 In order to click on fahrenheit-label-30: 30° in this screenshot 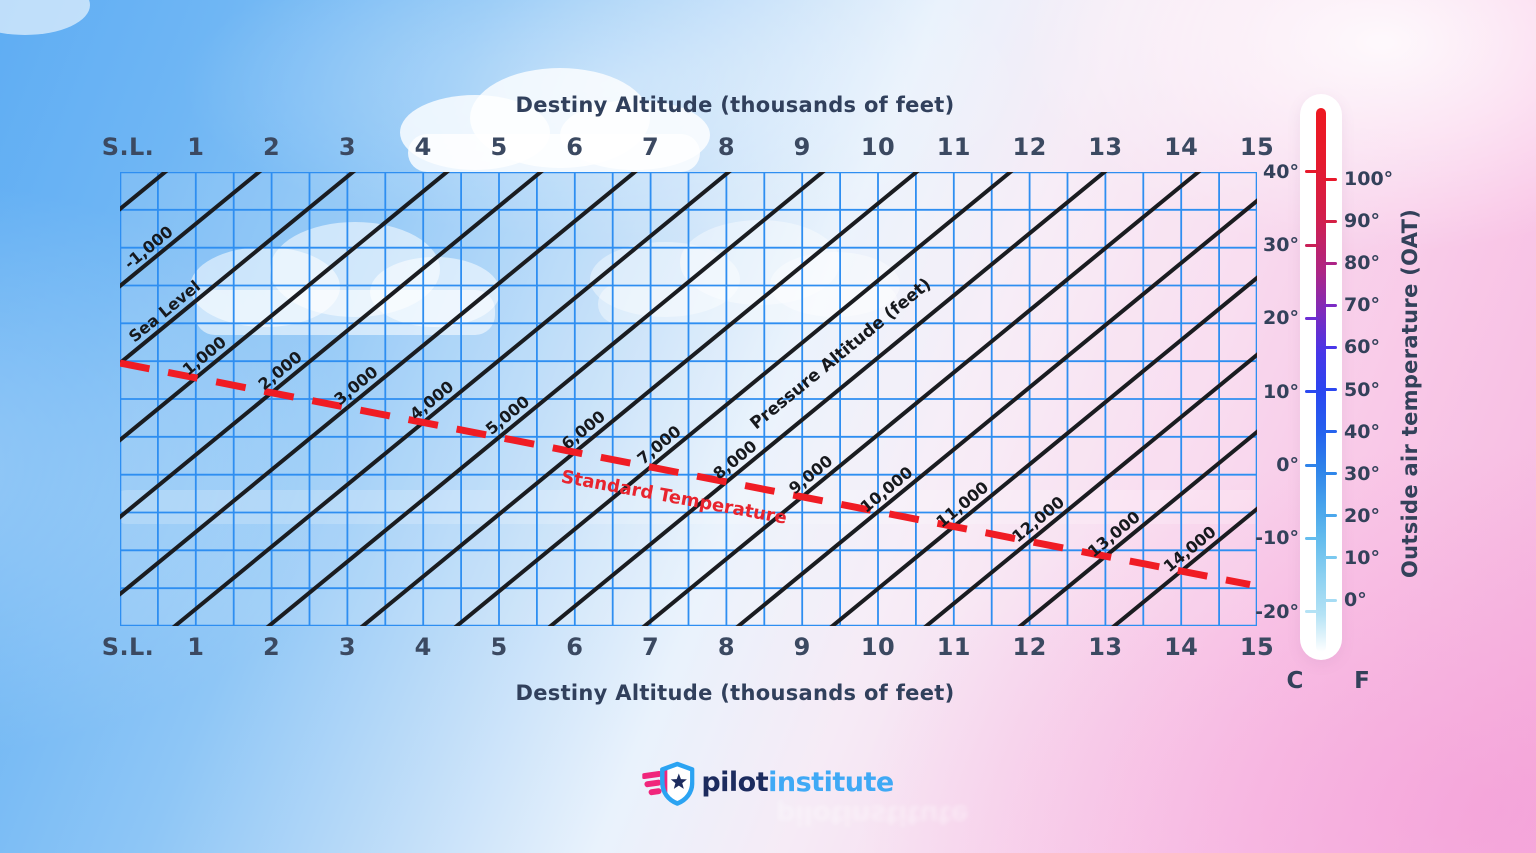, I will do `click(1362, 473)`.